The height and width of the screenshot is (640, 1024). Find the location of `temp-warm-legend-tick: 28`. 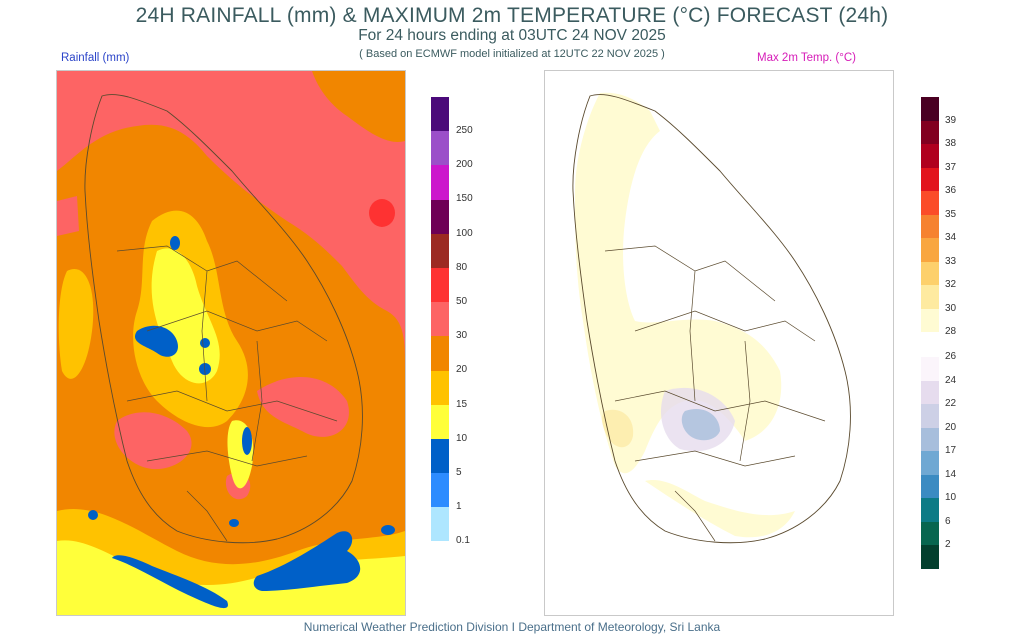

temp-warm-legend-tick: 28 is located at coordinates (951, 331).